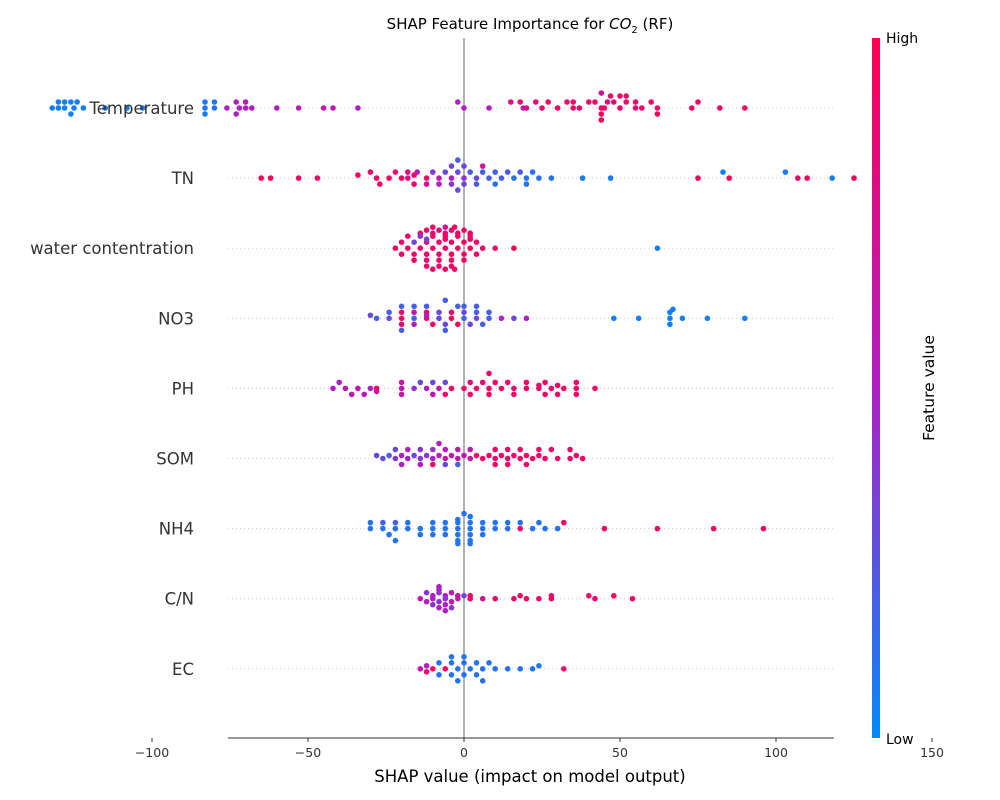  What do you see at coordinates (776, 752) in the screenshot?
I see `x-tick-label: 100` at bounding box center [776, 752].